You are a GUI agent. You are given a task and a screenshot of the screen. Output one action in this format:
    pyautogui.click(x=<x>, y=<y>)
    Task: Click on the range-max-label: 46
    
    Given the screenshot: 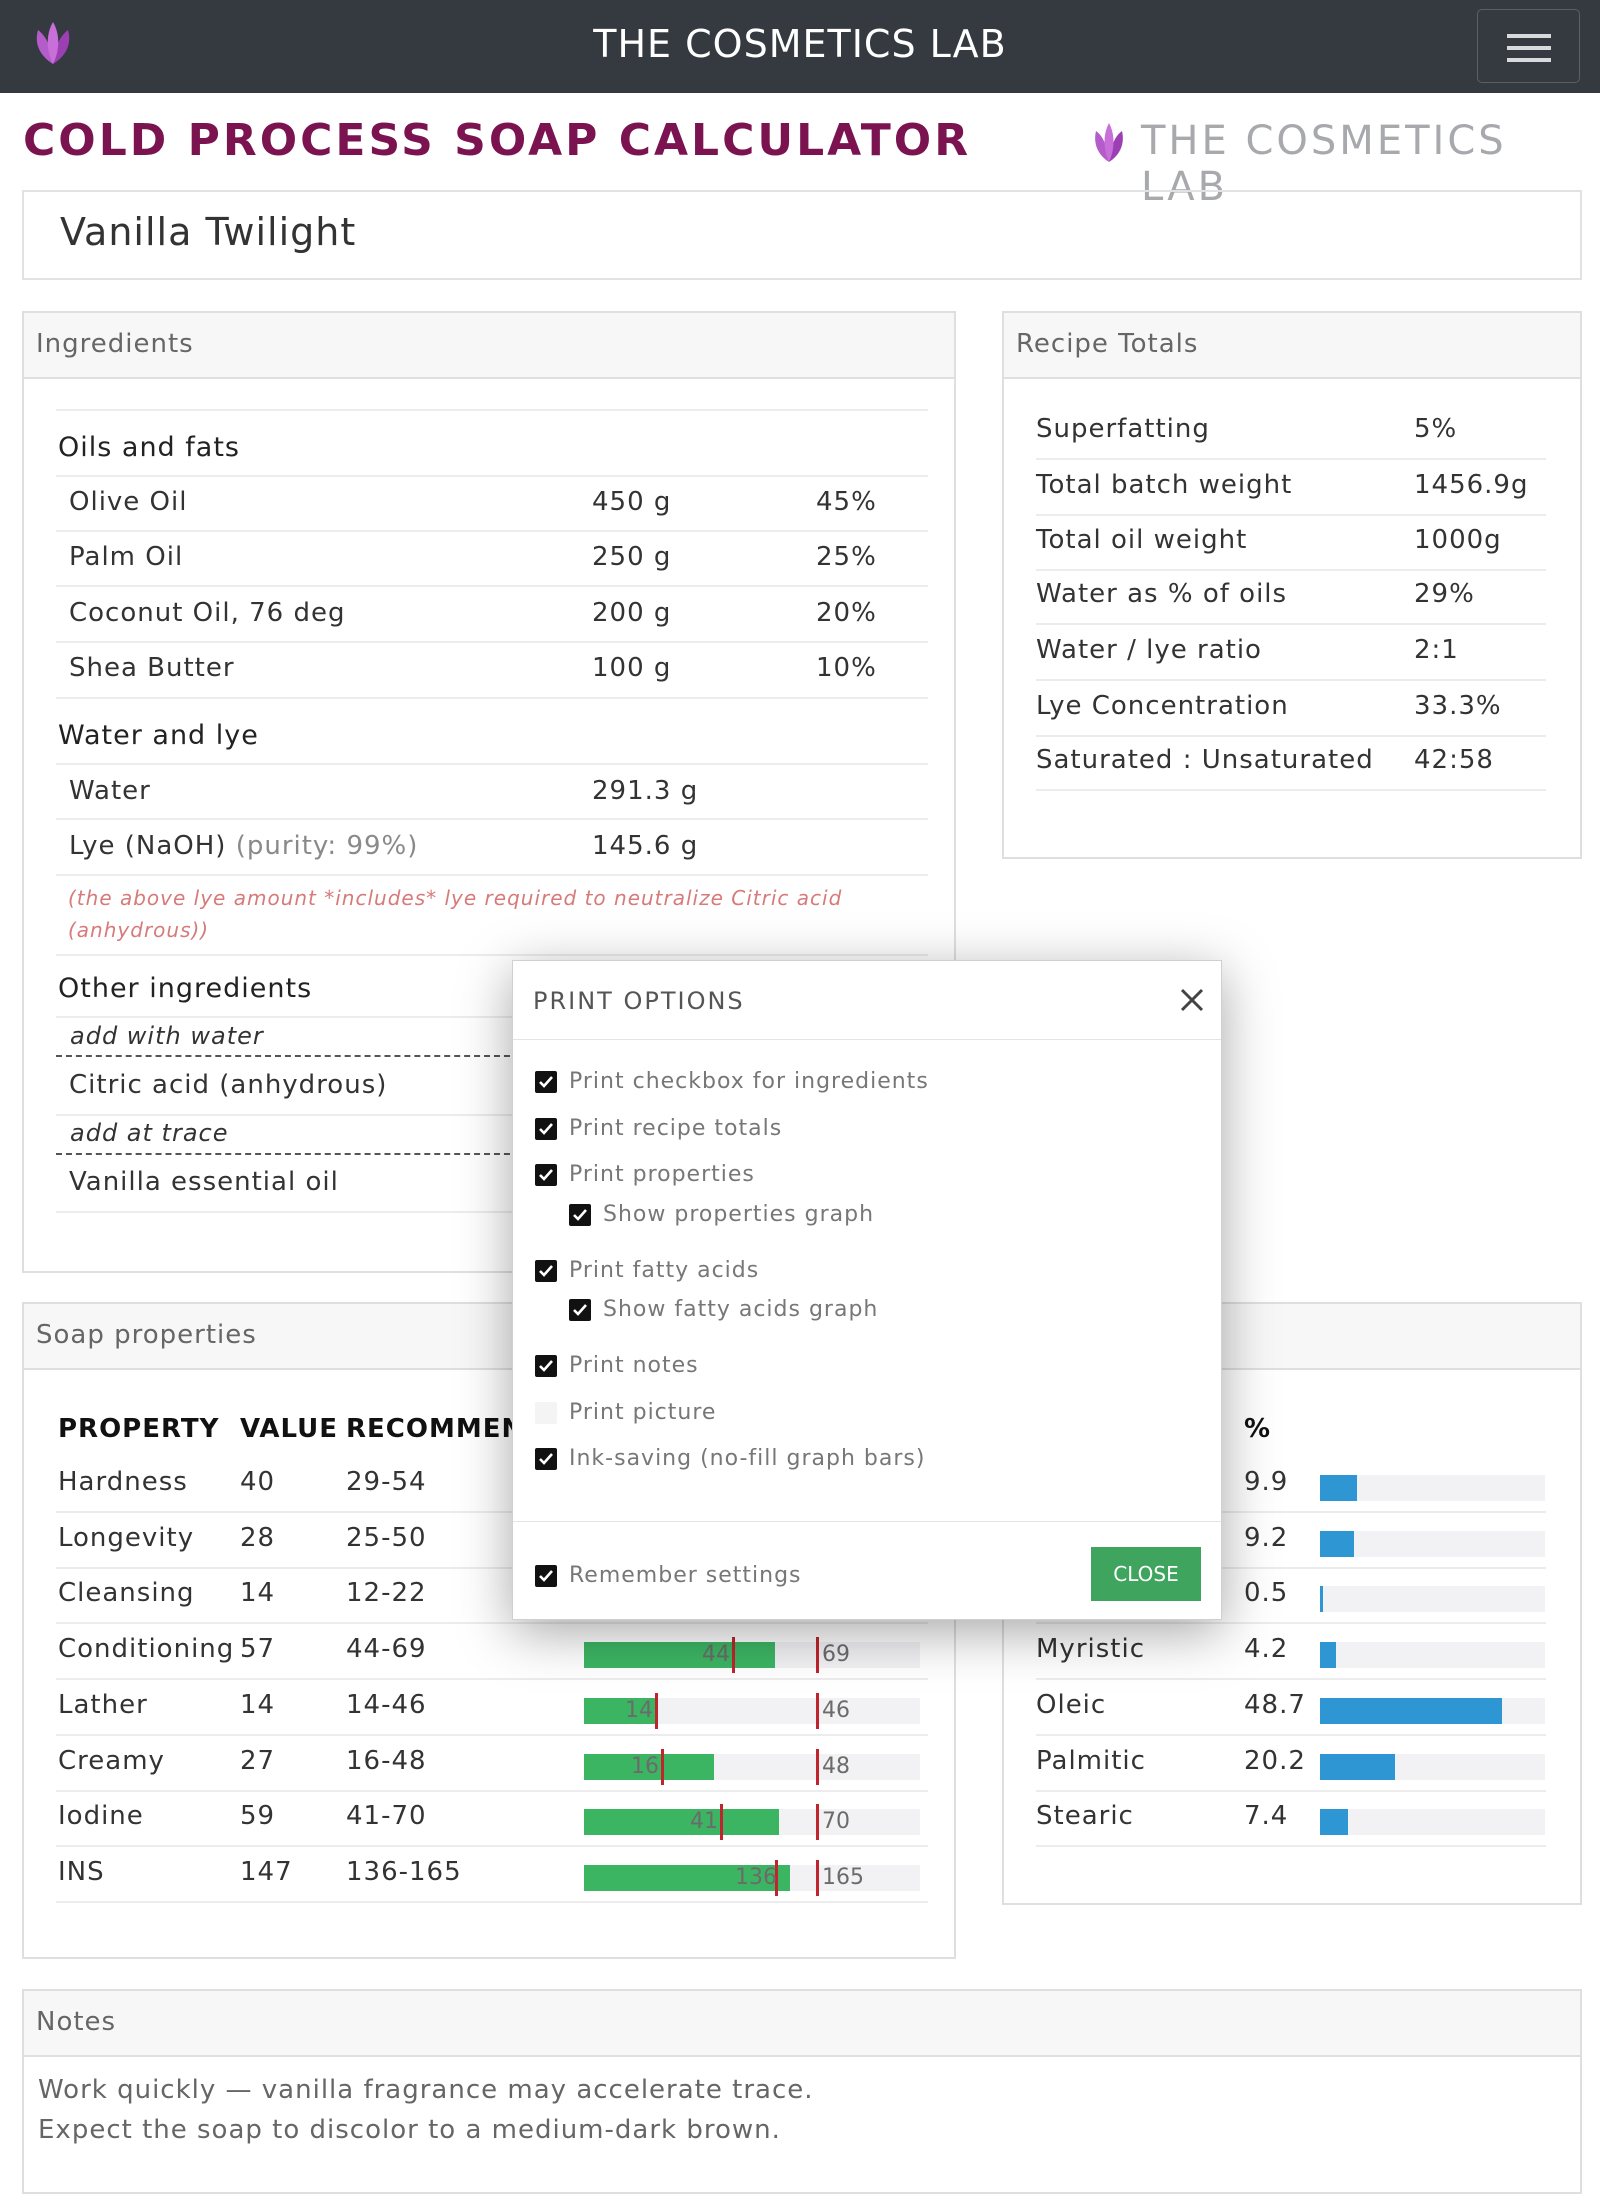 What is the action you would take?
    pyautogui.click(x=836, y=1710)
    